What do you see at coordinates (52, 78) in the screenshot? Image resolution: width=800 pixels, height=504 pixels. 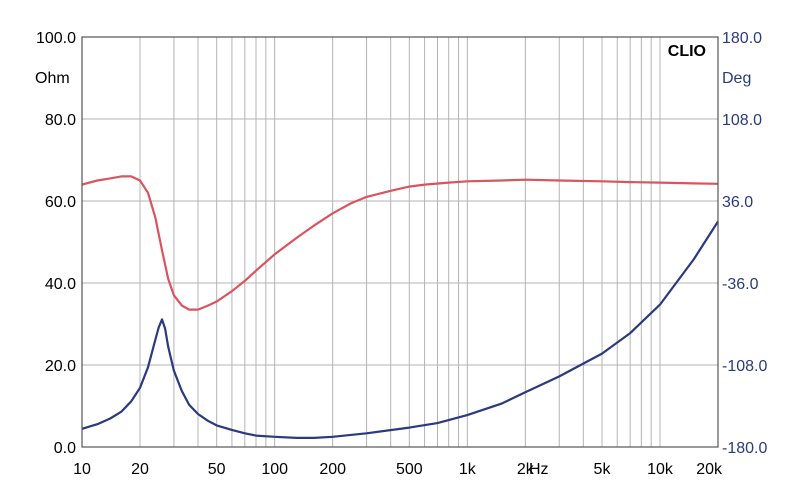 I see `left-axis-unit: Ohm` at bounding box center [52, 78].